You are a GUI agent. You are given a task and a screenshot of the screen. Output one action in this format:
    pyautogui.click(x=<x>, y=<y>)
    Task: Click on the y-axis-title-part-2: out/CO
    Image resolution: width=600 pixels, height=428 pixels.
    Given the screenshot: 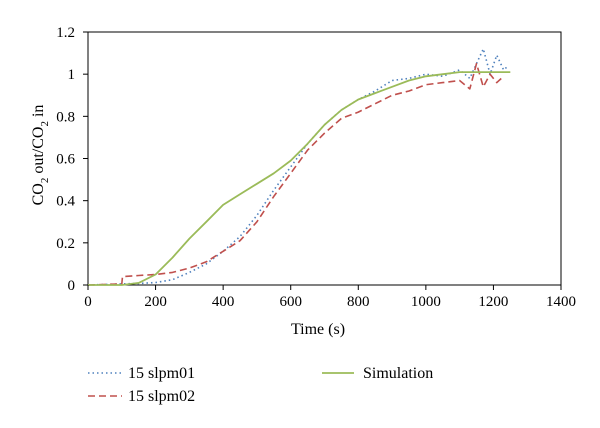 What is the action you would take?
    pyautogui.click(x=38, y=152)
    